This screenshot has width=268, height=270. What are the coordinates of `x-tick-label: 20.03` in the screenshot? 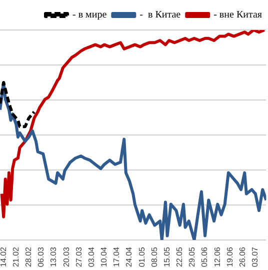 It's located at (66, 257).